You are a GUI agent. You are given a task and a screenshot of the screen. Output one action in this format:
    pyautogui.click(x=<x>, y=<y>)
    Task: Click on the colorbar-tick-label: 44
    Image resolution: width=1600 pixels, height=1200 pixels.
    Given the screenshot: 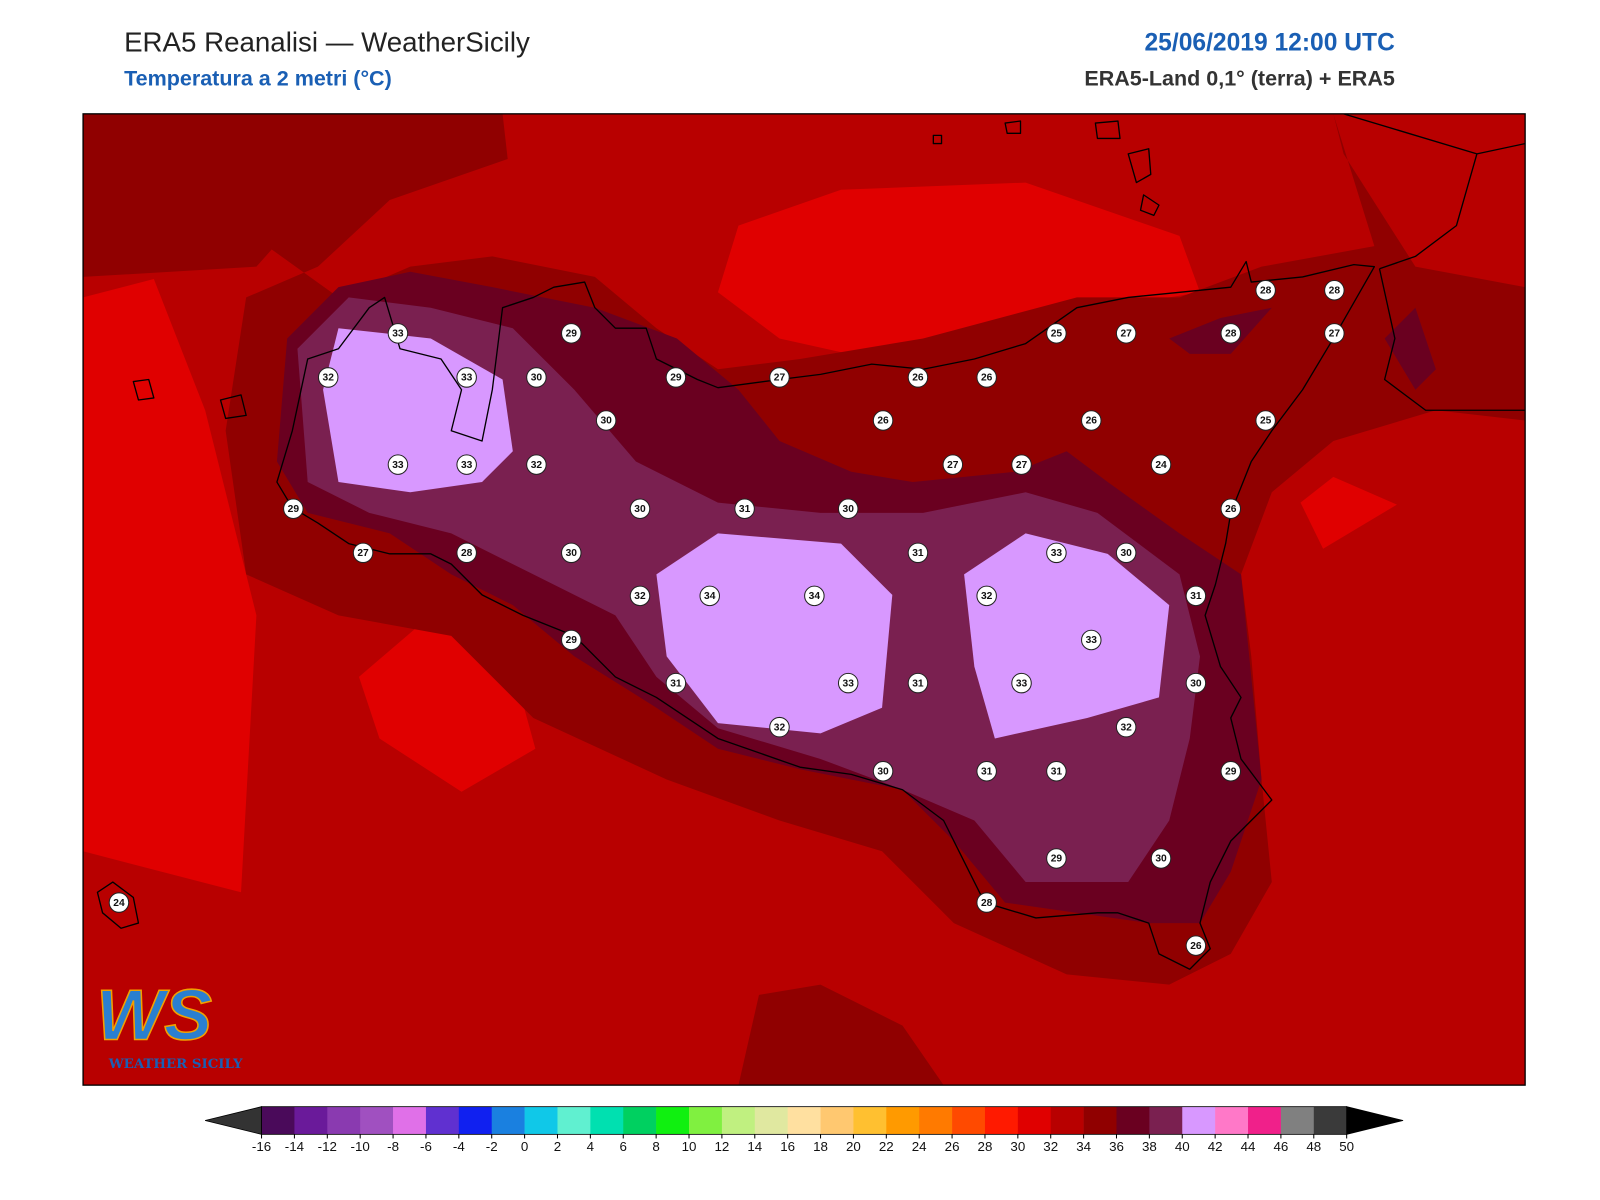 What is the action you would take?
    pyautogui.click(x=1248, y=1146)
    